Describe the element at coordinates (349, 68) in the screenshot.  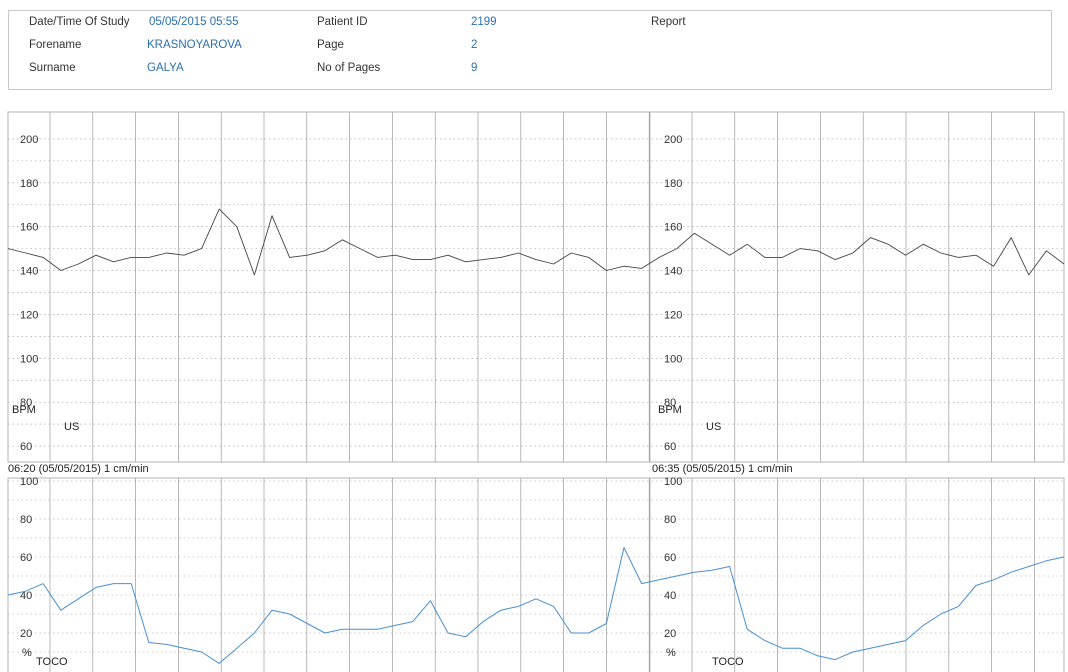
I see `pages-label: No of Pages` at that location.